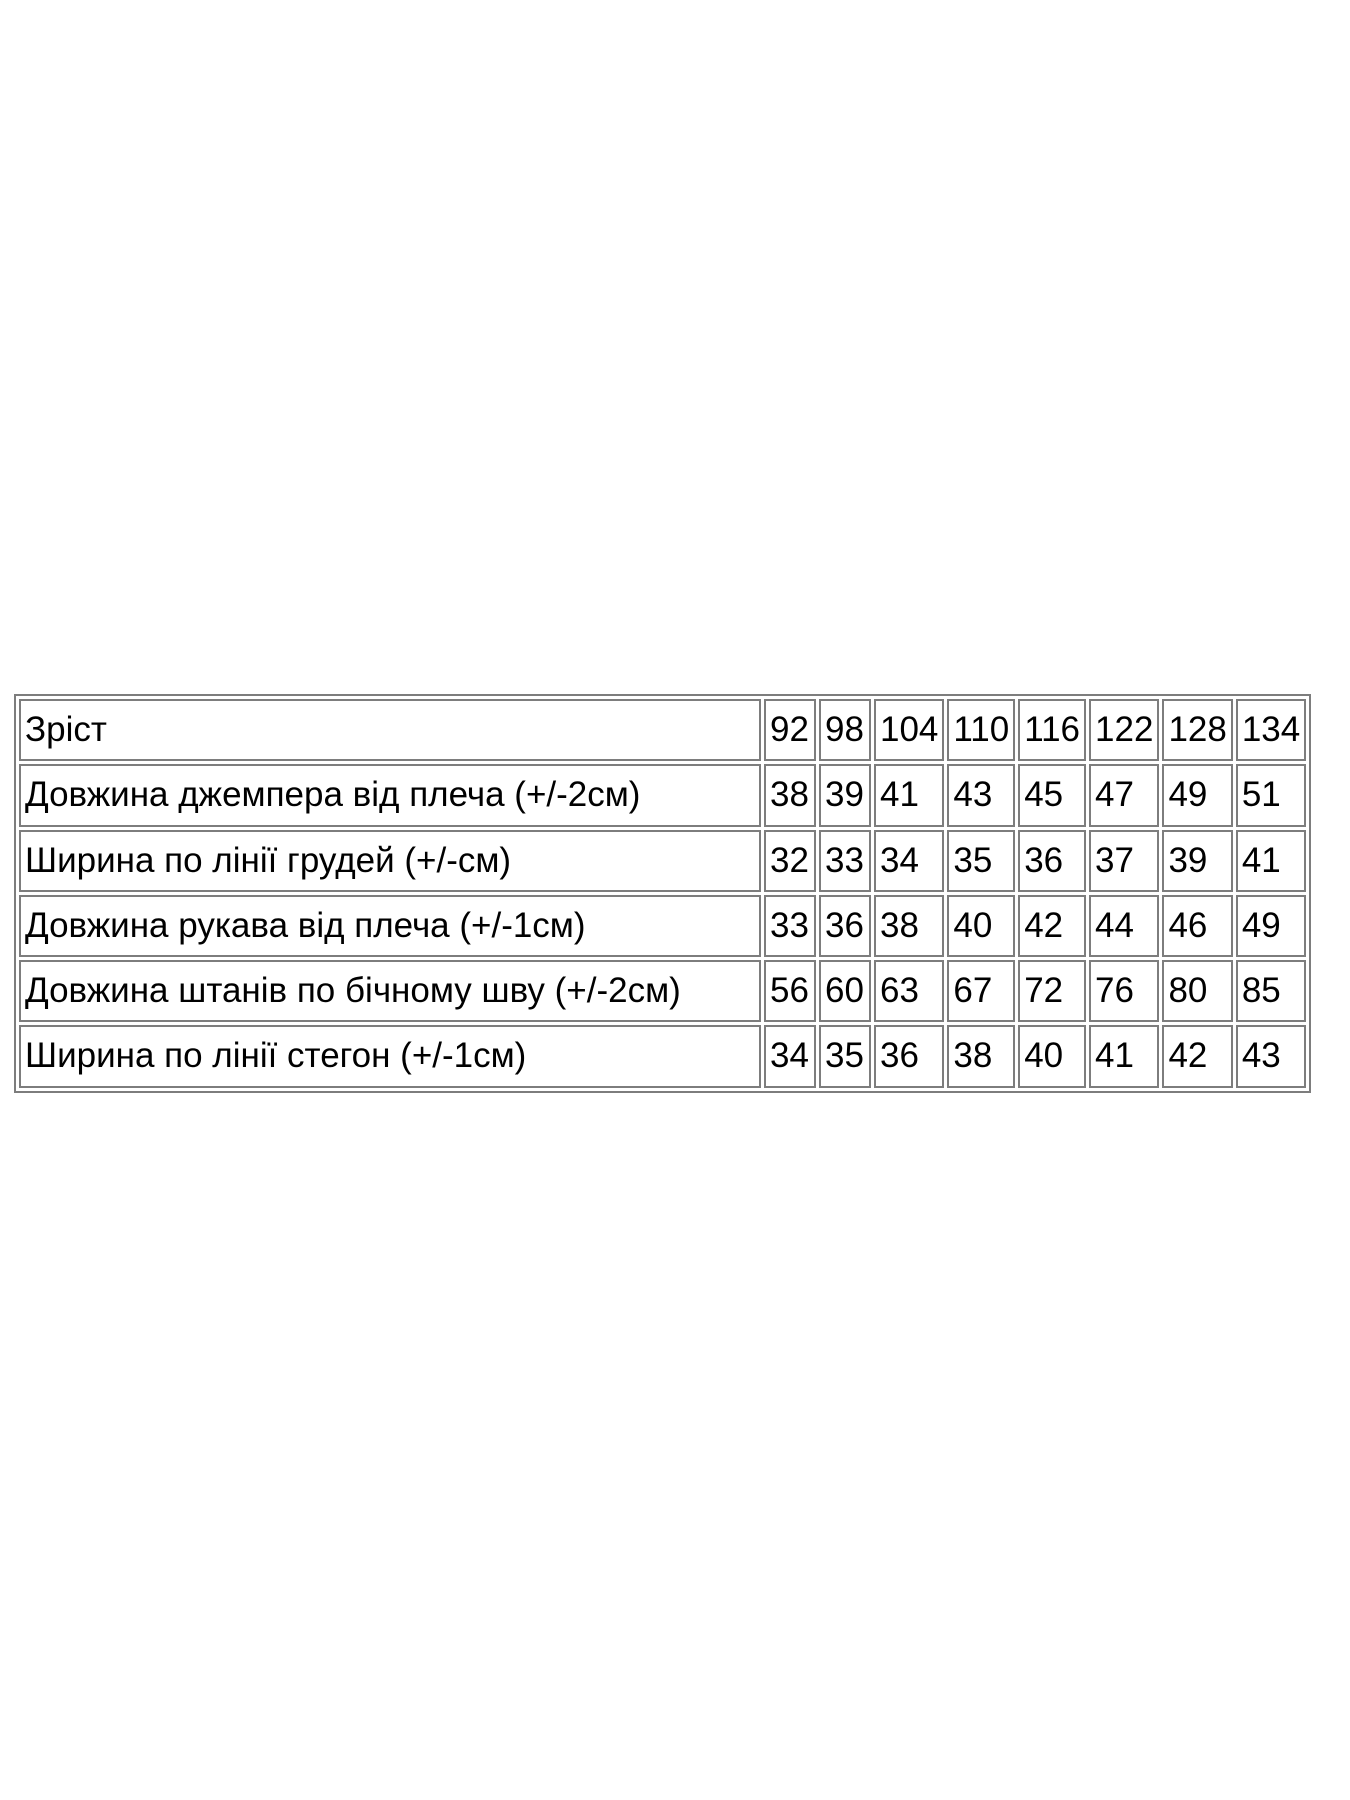  What do you see at coordinates (1124, 991) in the screenshot?
I see `size-value-cell: 76` at bounding box center [1124, 991].